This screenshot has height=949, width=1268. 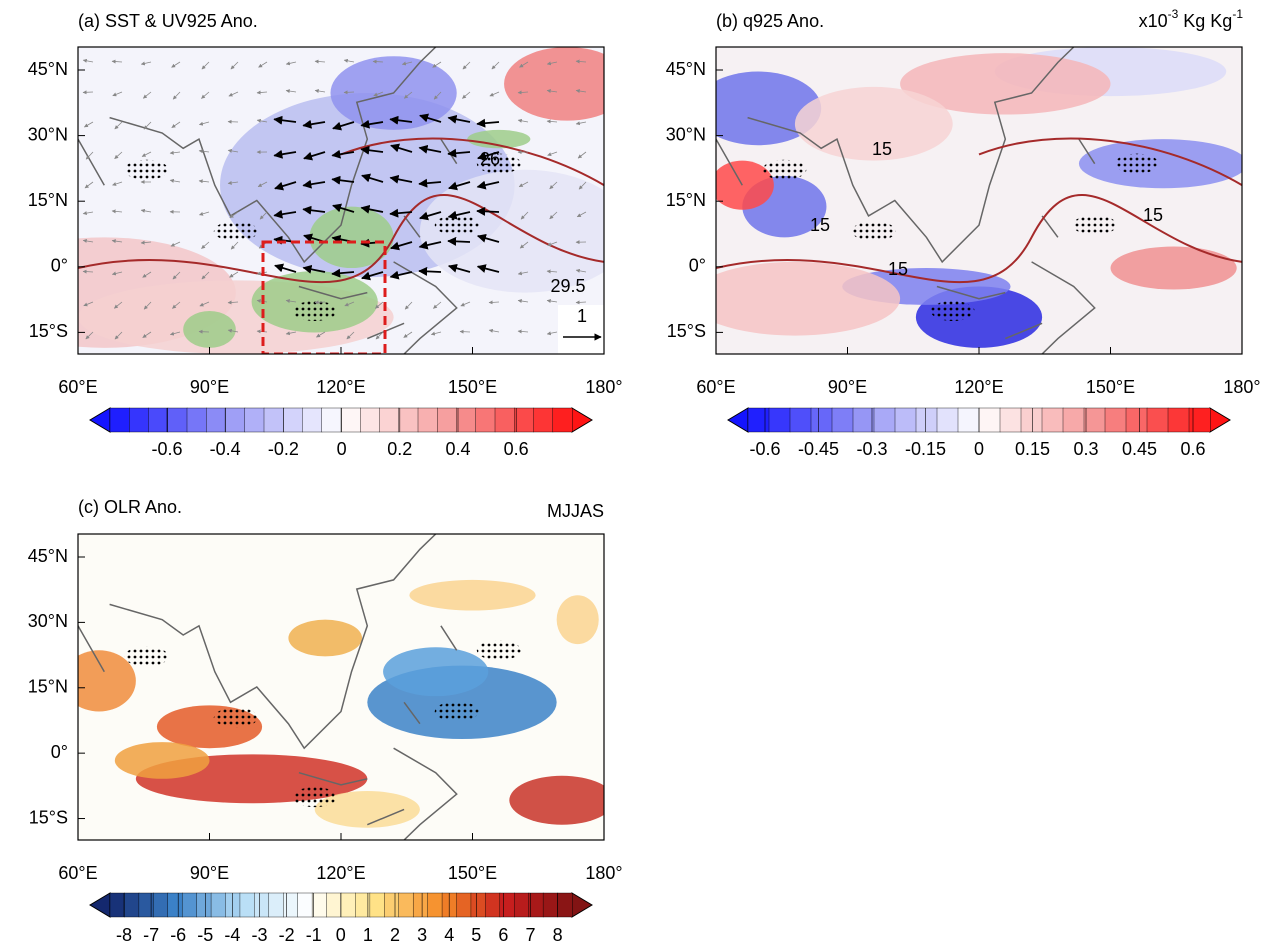 What do you see at coordinates (770, 21) in the screenshot?
I see `panel-title: (b) q925 Ano.` at bounding box center [770, 21].